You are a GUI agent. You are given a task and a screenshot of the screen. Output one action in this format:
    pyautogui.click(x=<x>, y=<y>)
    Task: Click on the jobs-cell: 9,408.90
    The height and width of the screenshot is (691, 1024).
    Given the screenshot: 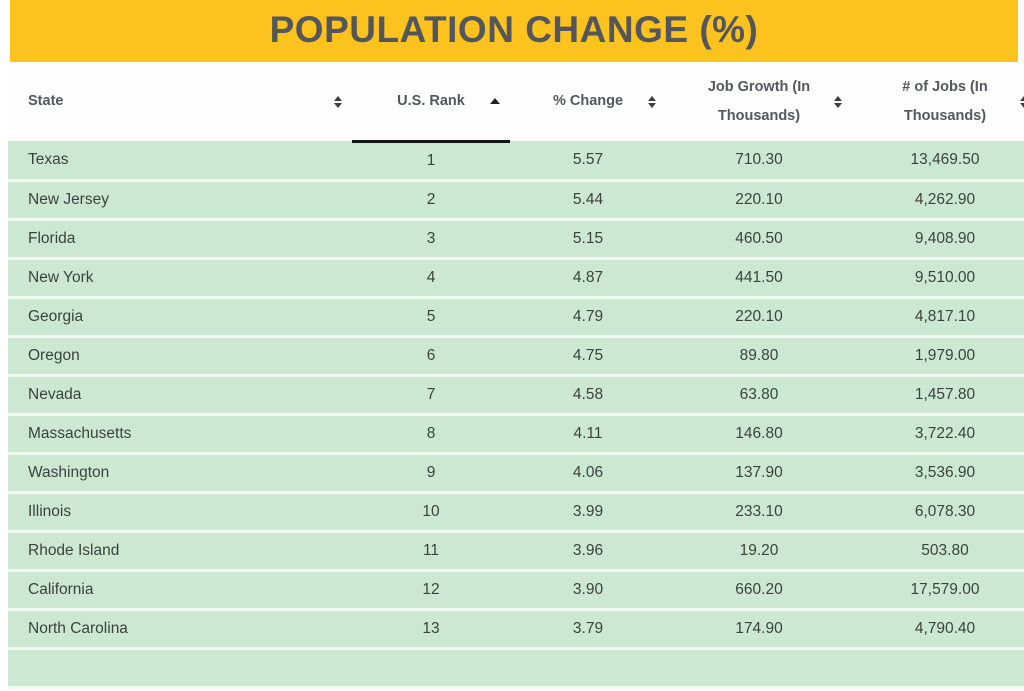 What is the action you would take?
    pyautogui.click(x=938, y=239)
    